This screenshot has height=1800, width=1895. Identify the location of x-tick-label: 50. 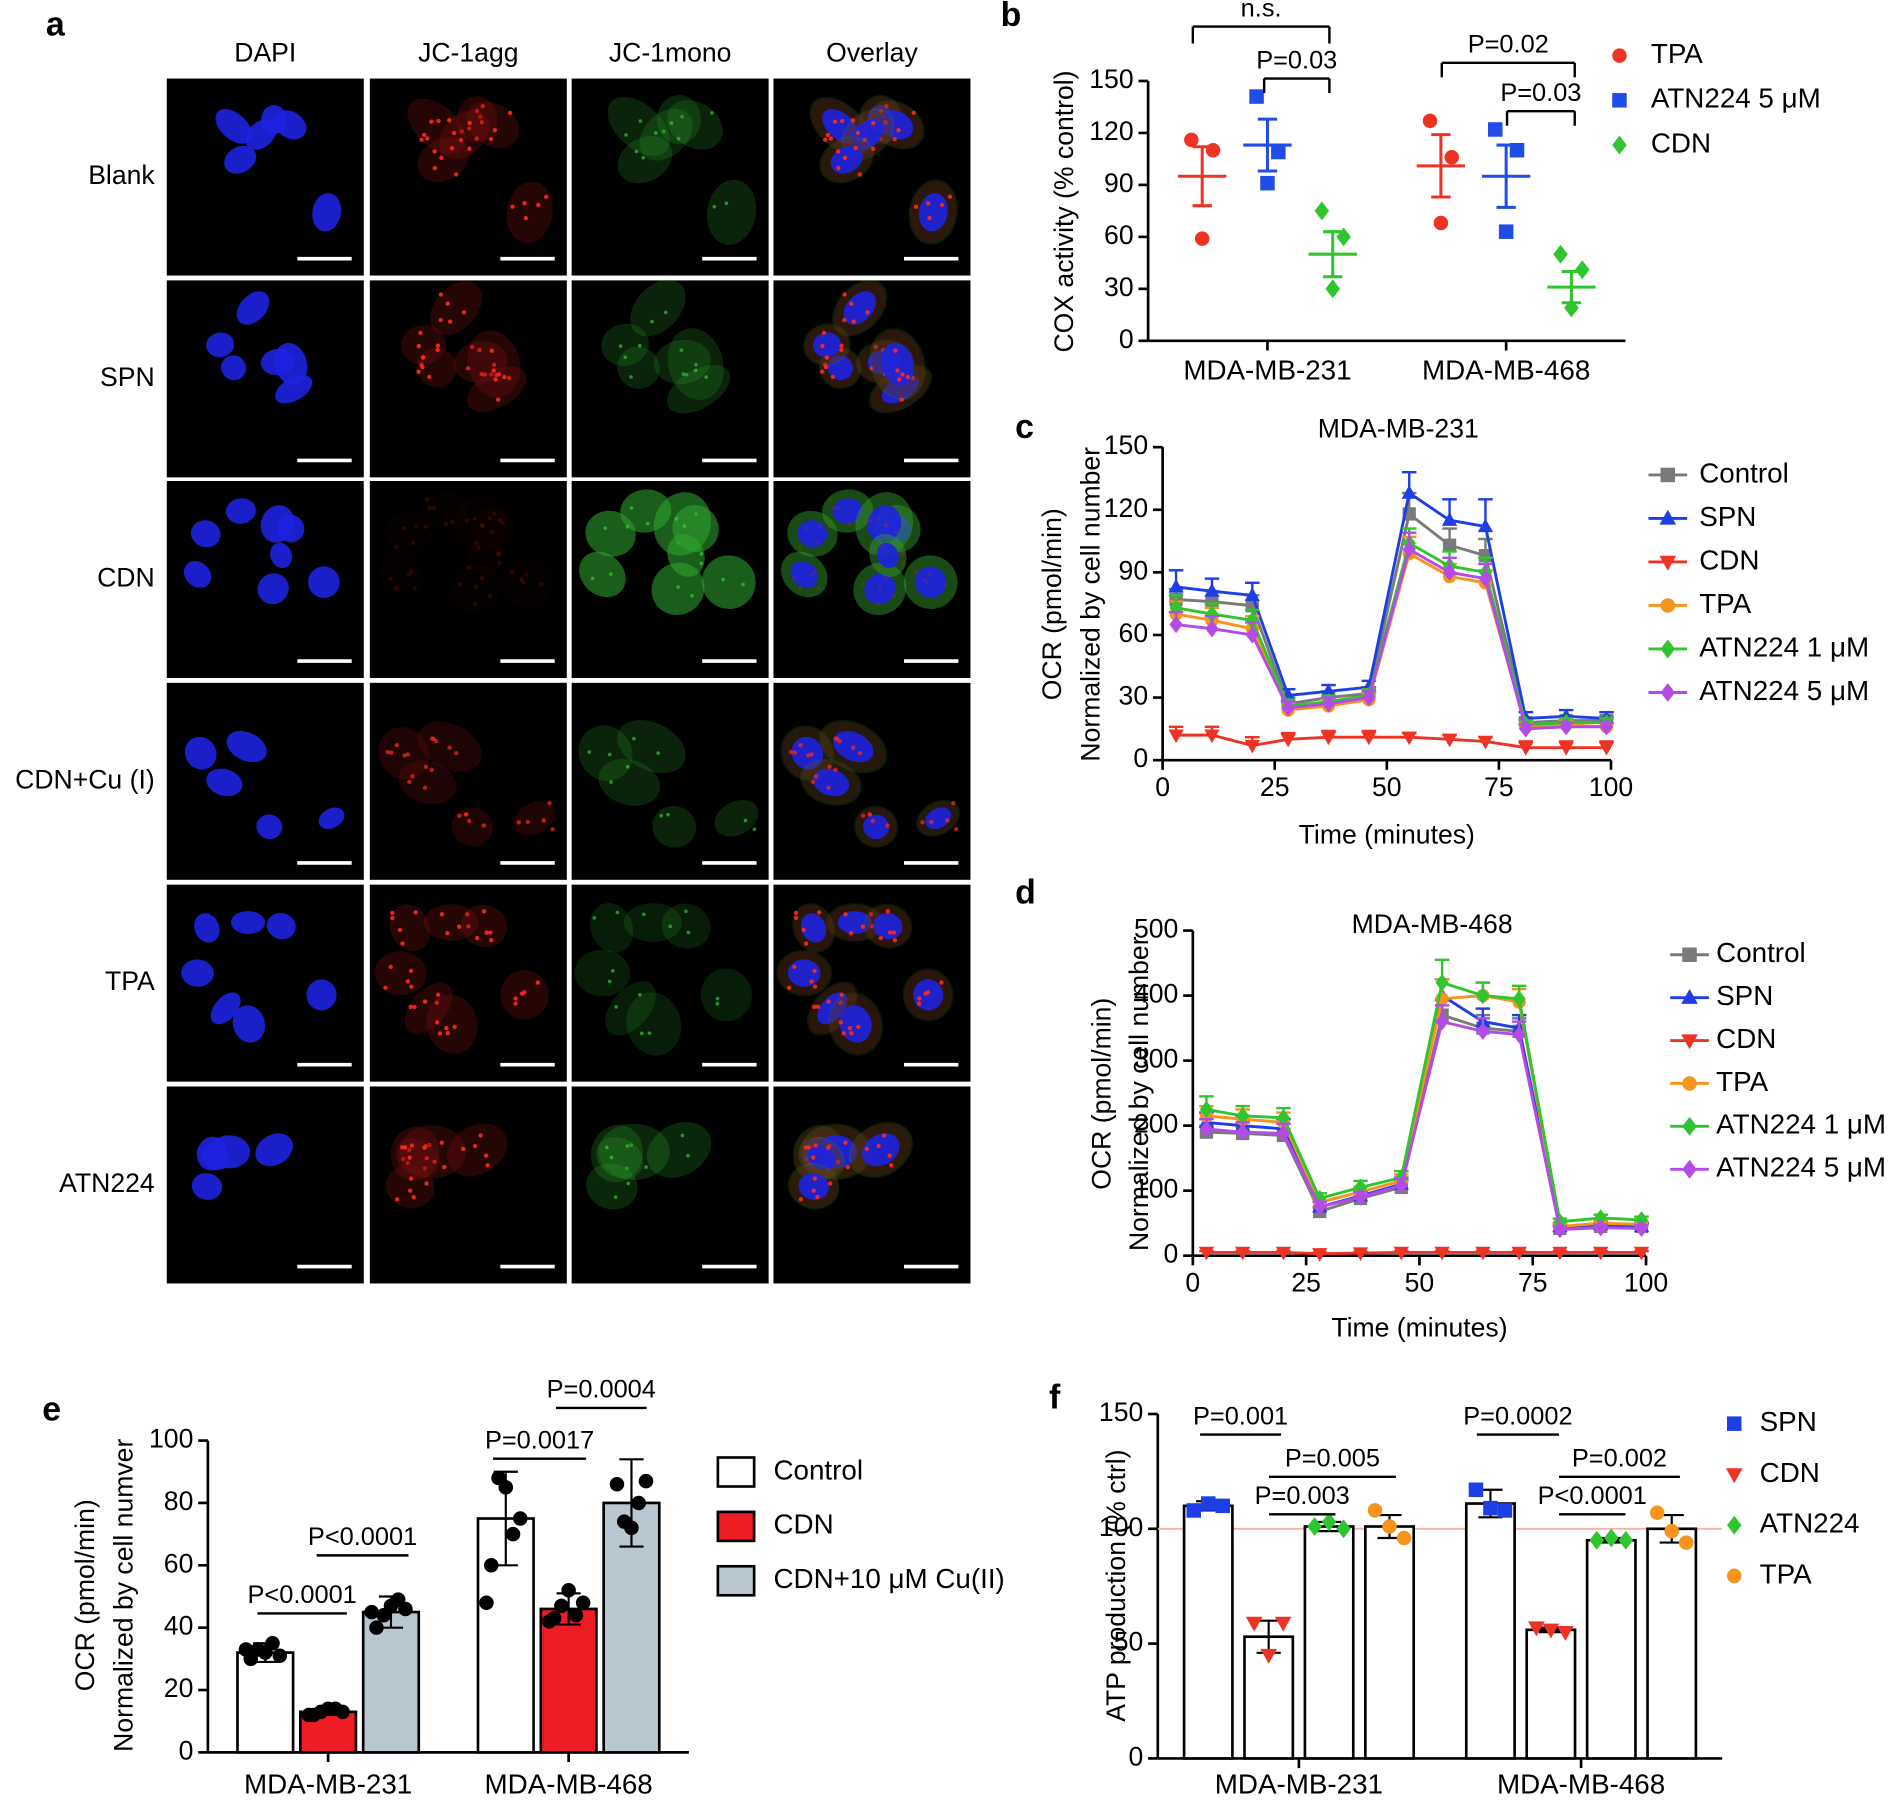
(1420, 1283).